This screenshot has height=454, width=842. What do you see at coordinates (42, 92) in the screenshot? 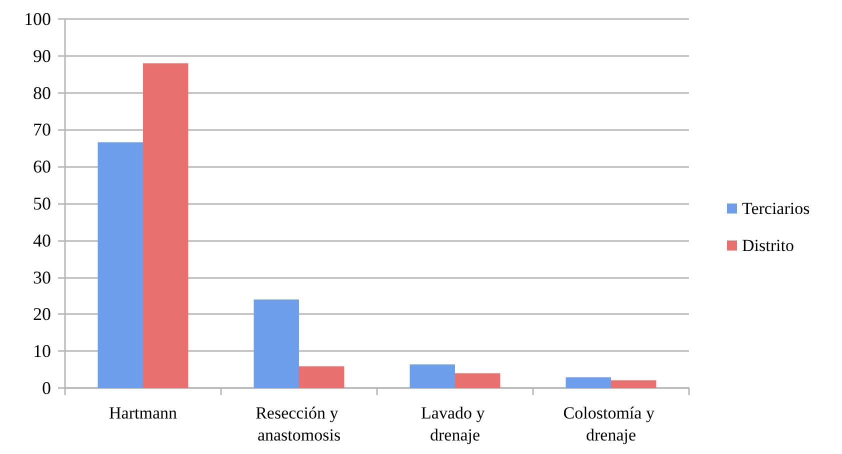
I see `y-tick-label: 80` at bounding box center [42, 92].